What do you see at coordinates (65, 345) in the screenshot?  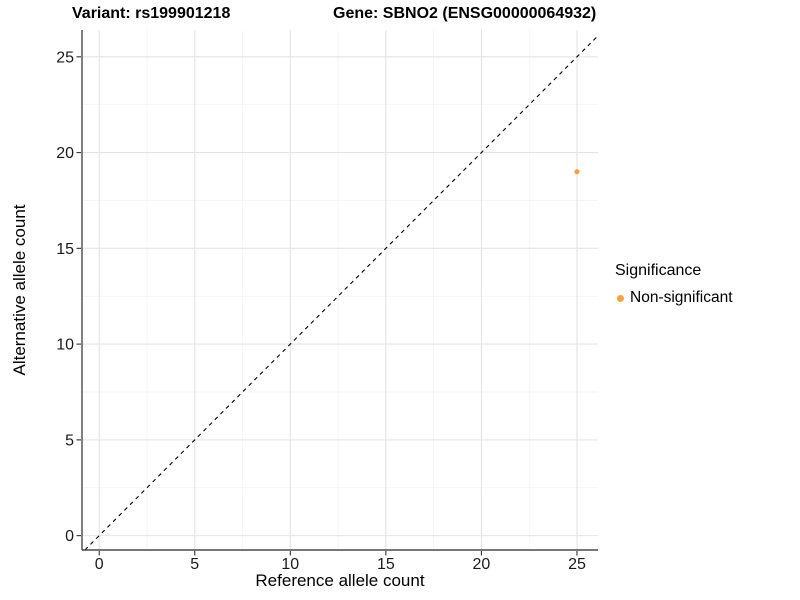 I see `y-tick-label: 10` at bounding box center [65, 345].